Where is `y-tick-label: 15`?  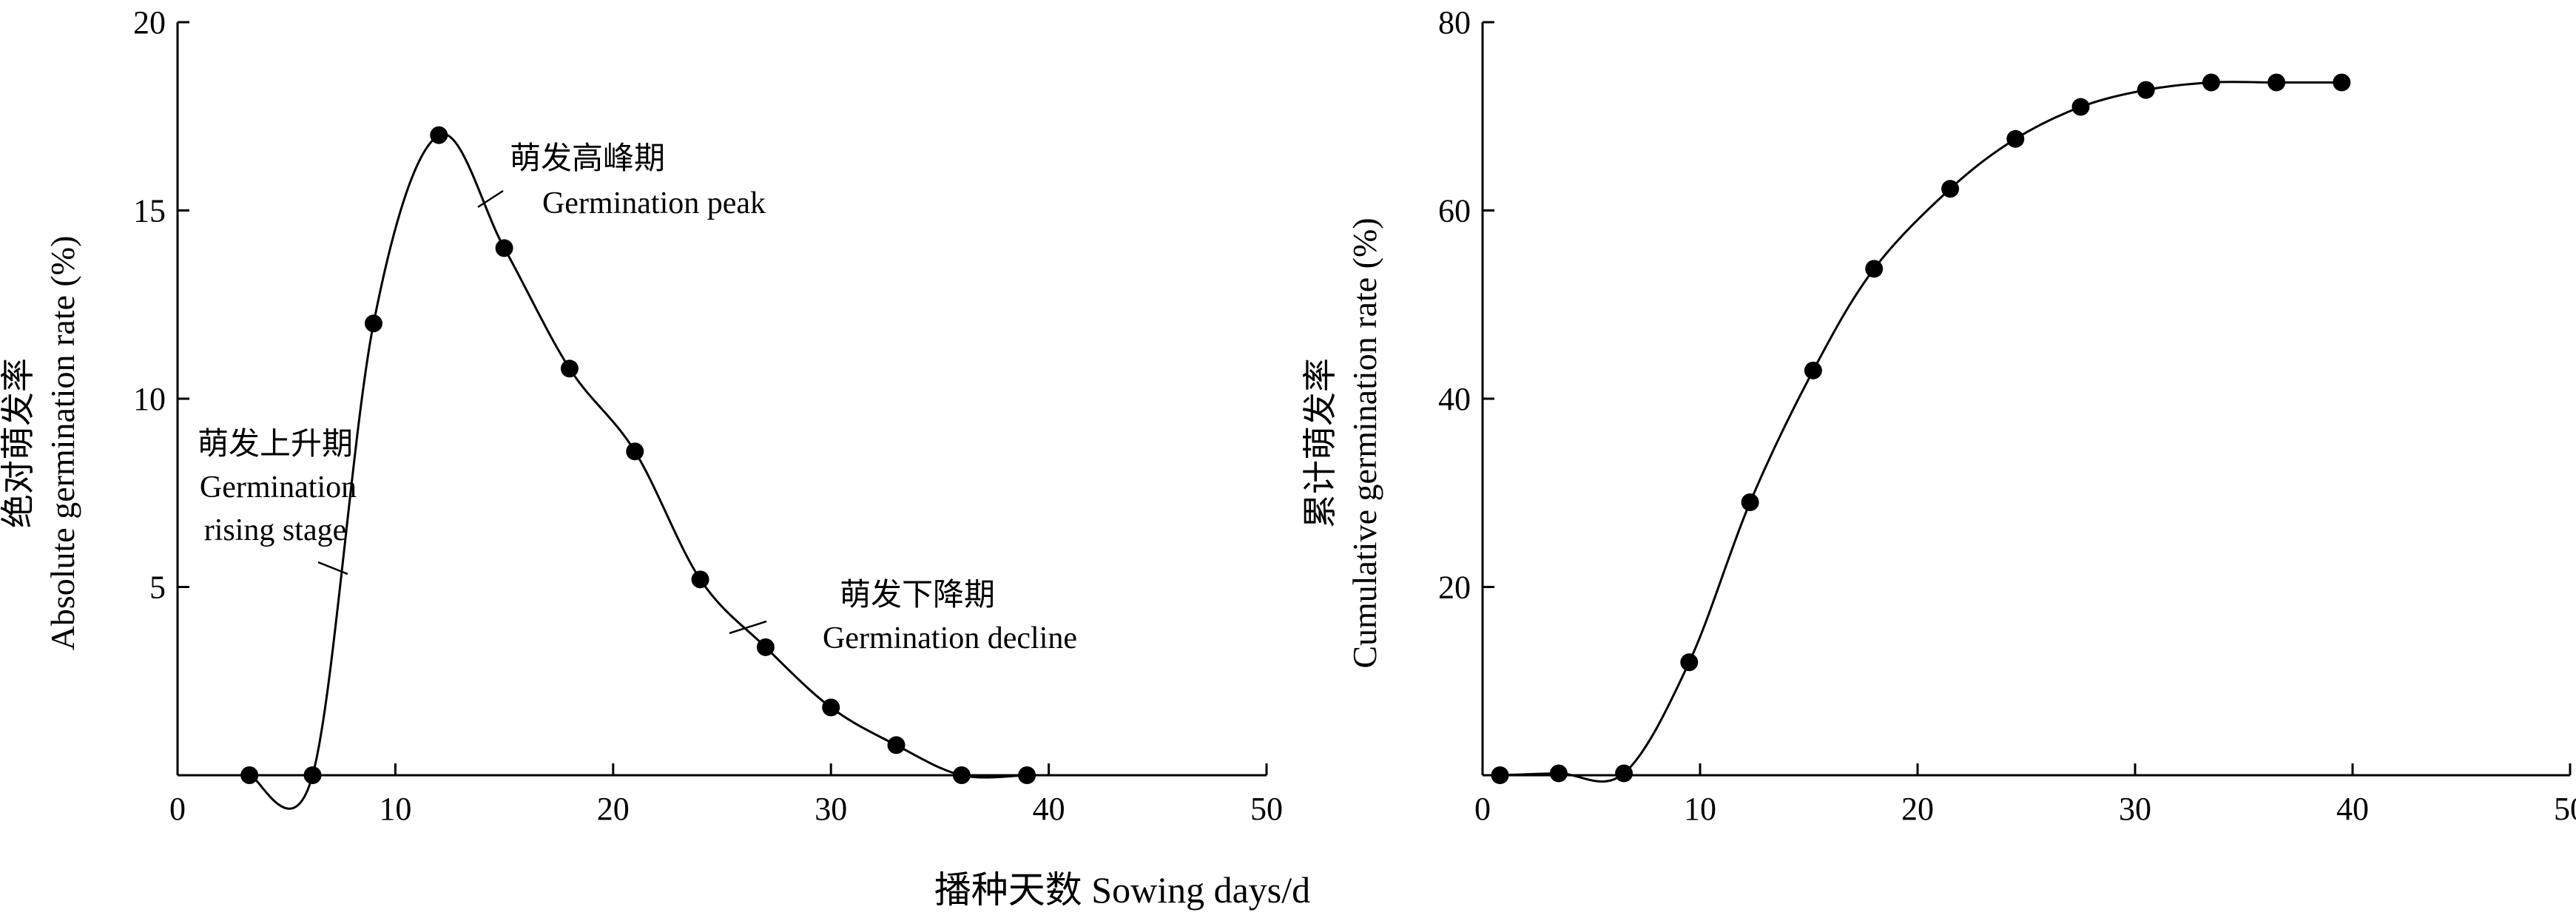 y-tick-label: 15 is located at coordinates (149, 211).